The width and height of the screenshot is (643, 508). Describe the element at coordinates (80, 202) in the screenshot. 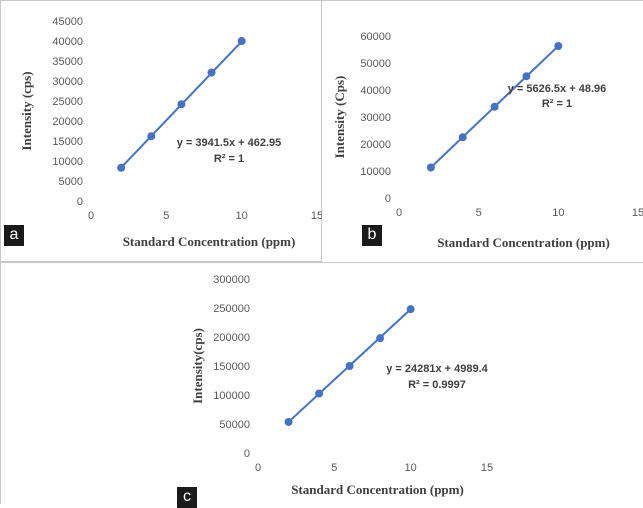

I see `chart-a-ytick-0: 0` at that location.